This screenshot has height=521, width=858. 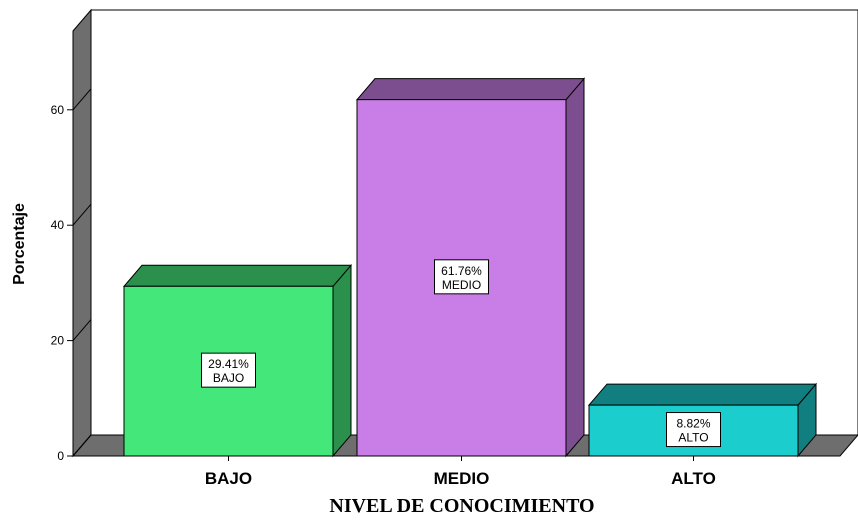 I want to click on data-label-value: 29.41%, so click(x=228, y=364).